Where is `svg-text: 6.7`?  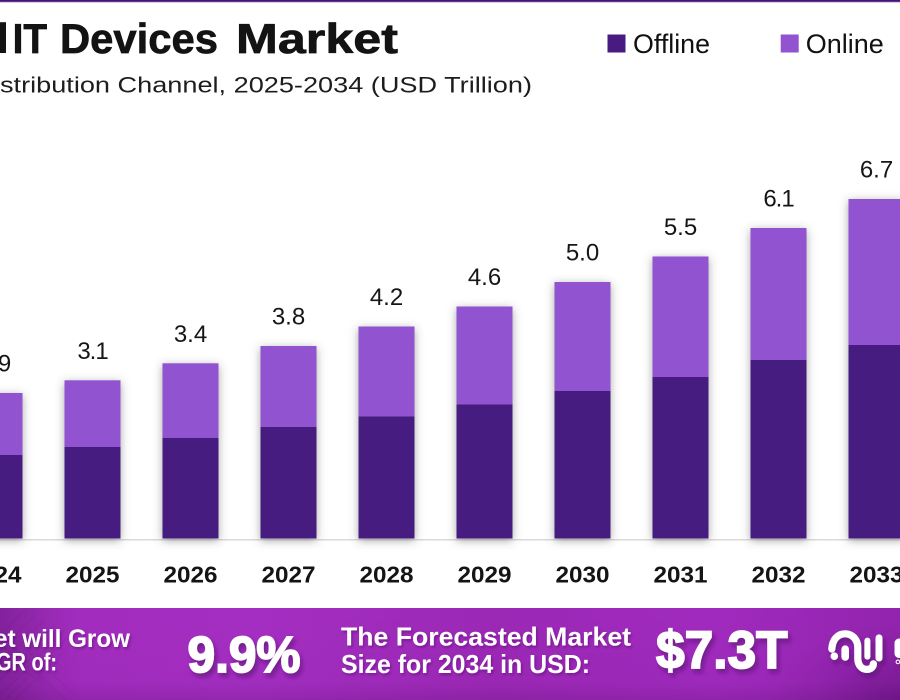
svg-text: 6.7 is located at coordinates (876, 170).